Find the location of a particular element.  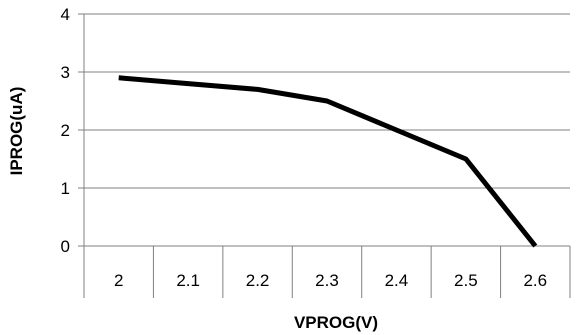

x-tick-label: 2.3 is located at coordinates (327, 280).